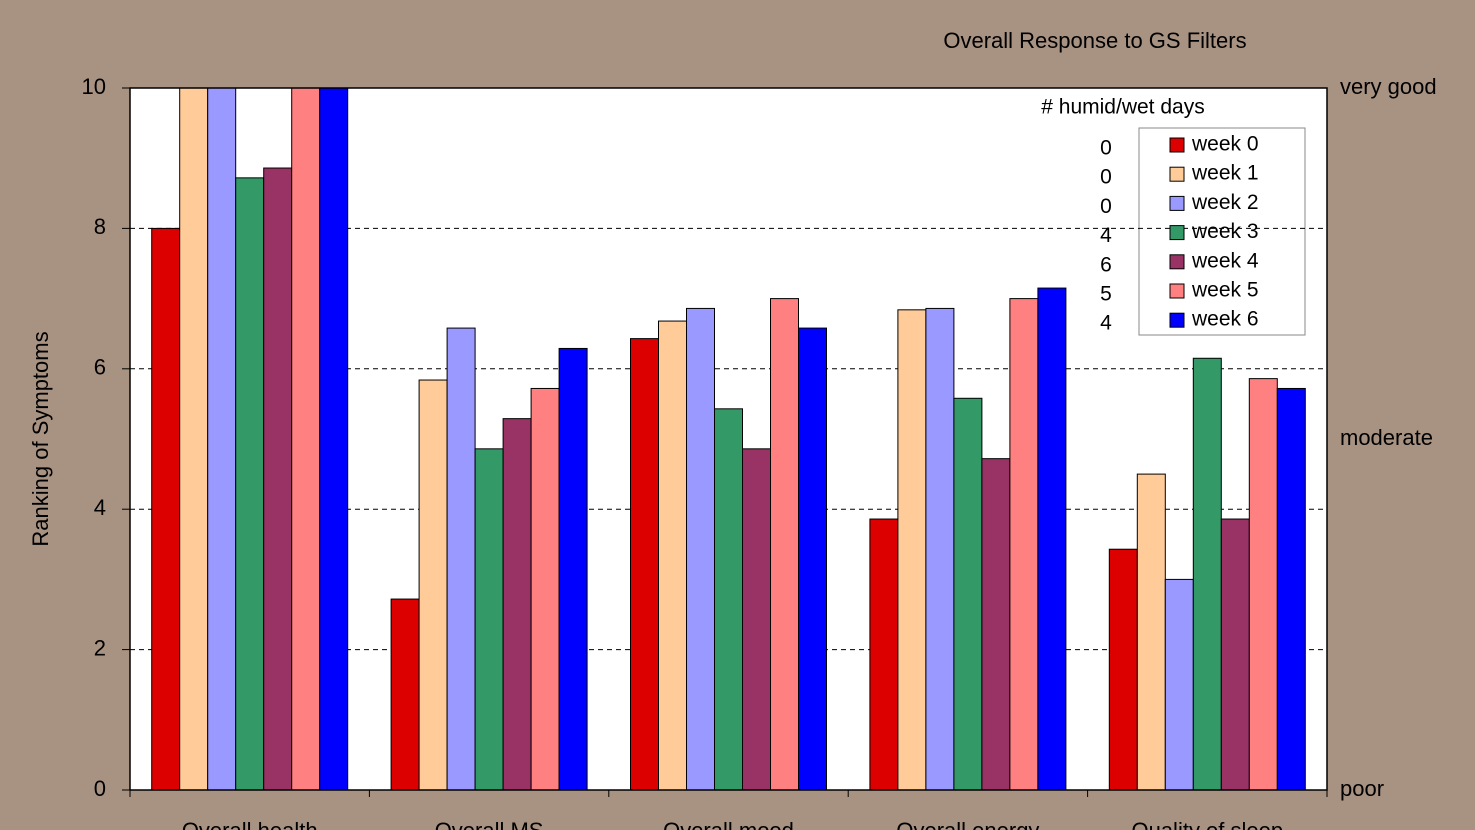  I want to click on y-tick-label: 8, so click(100, 226).